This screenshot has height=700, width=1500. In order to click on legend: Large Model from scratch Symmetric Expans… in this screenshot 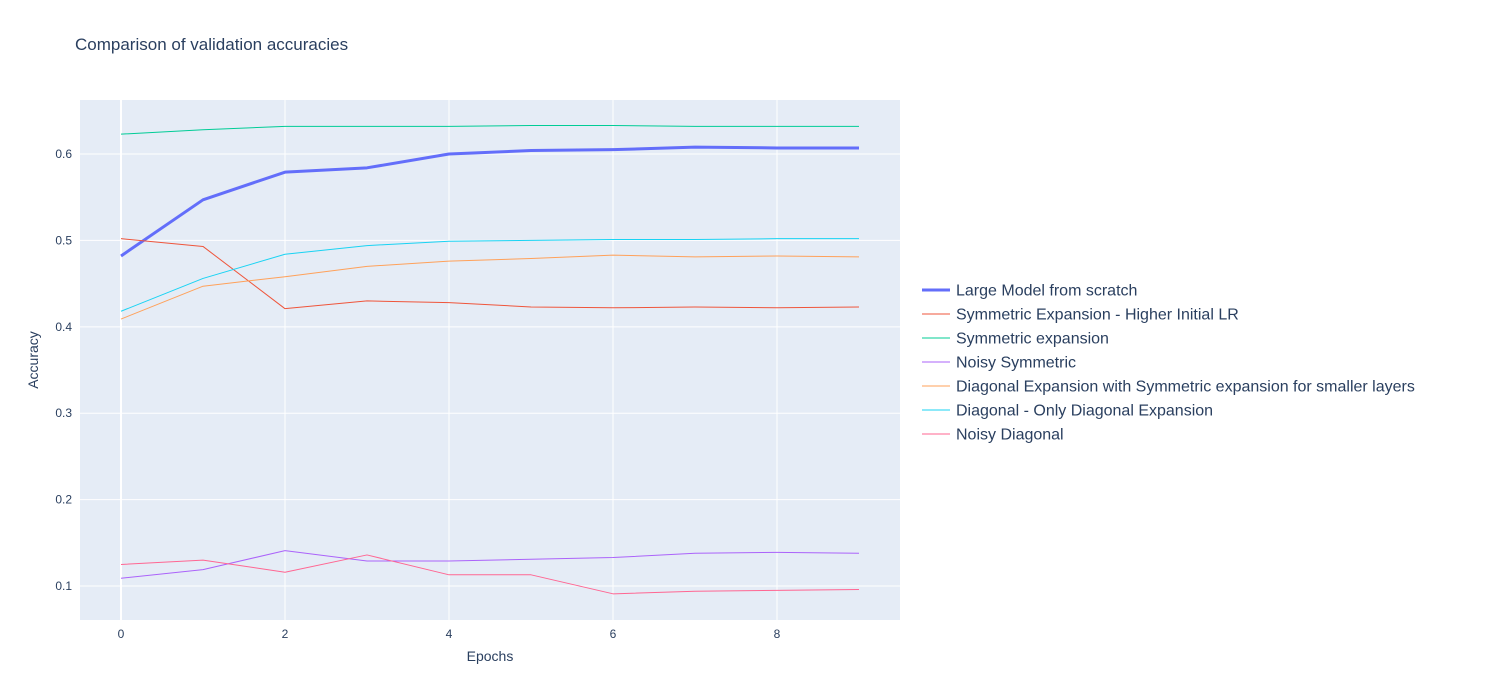, I will do `click(1168, 363)`.